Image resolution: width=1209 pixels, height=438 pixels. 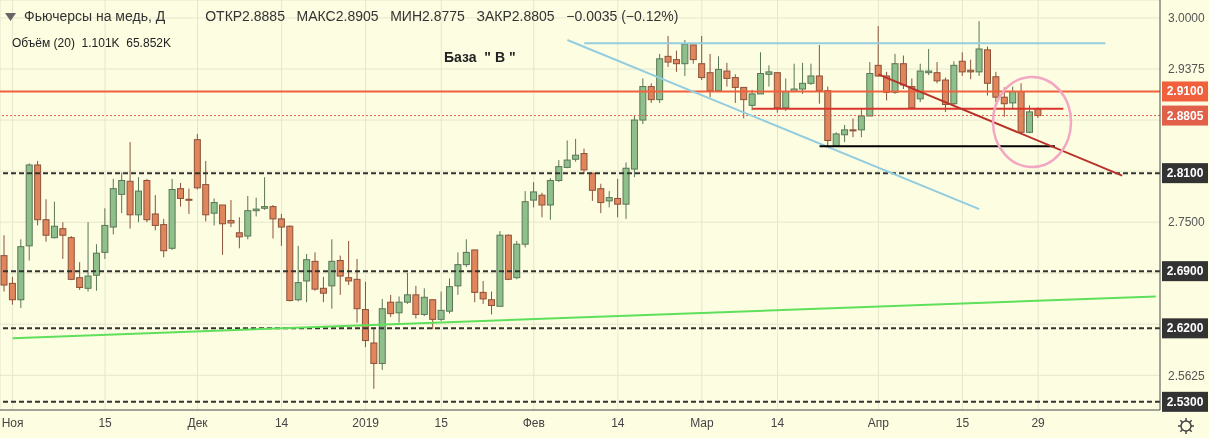 What do you see at coordinates (1187, 375) in the screenshot?
I see `y-tick-label: 2.5625` at bounding box center [1187, 375].